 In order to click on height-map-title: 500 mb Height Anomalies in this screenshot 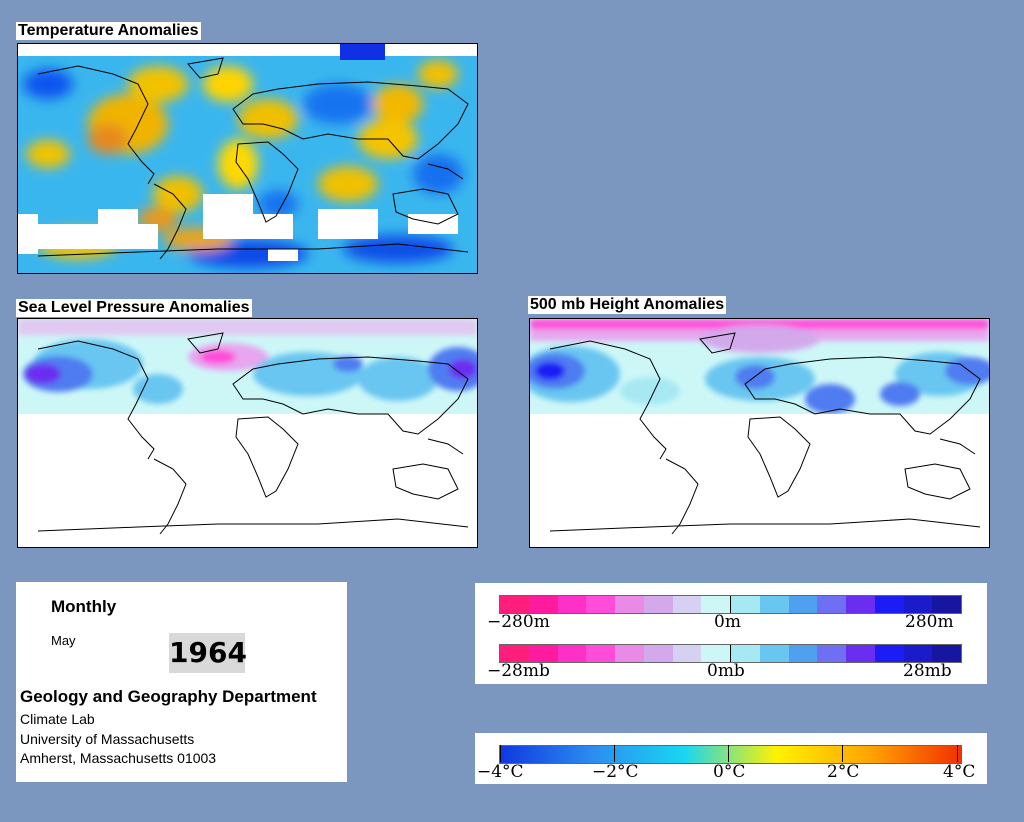, I will do `click(627, 305)`.